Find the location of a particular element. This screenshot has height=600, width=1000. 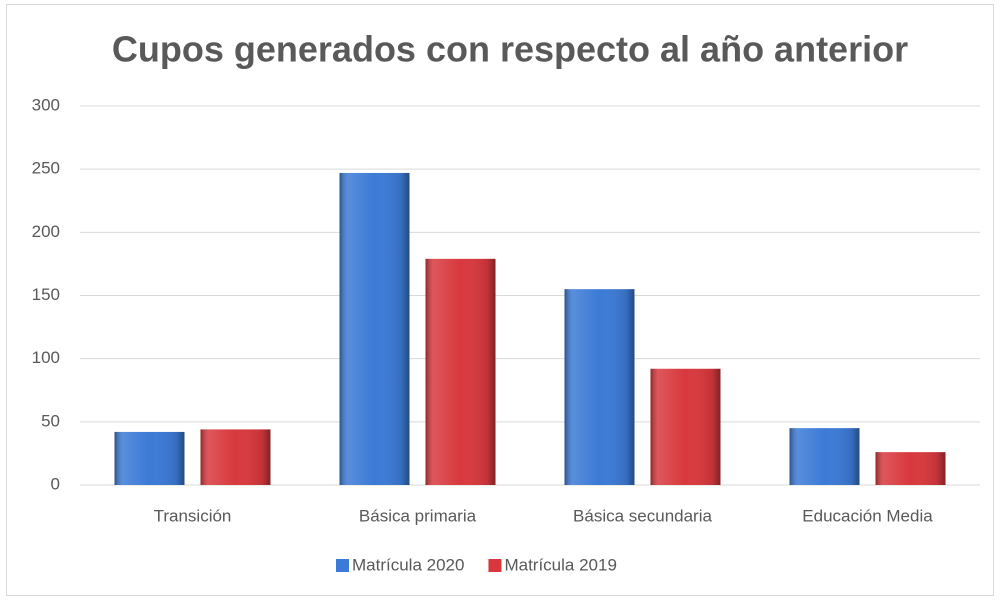

x-tick-label: Transición is located at coordinates (193, 515).